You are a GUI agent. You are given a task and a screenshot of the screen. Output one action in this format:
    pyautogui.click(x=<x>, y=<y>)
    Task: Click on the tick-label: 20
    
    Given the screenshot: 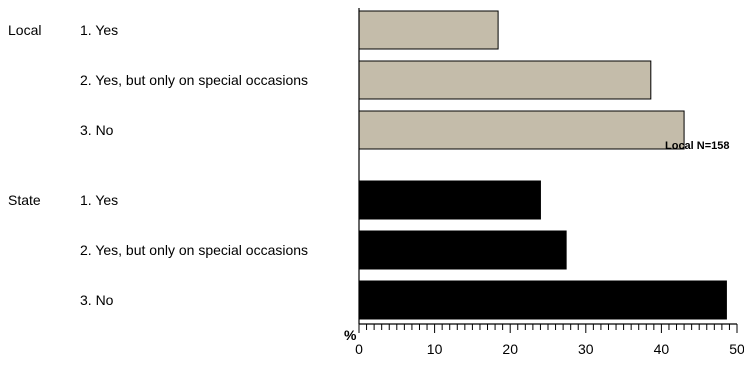 What is the action you would take?
    pyautogui.click(x=510, y=349)
    